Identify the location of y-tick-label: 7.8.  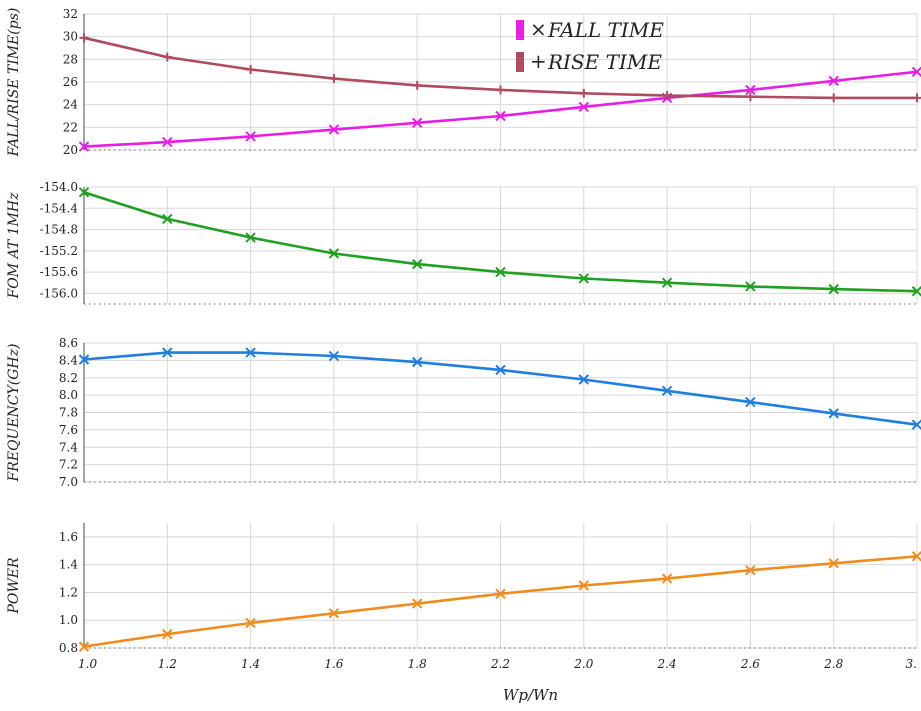
(68, 413).